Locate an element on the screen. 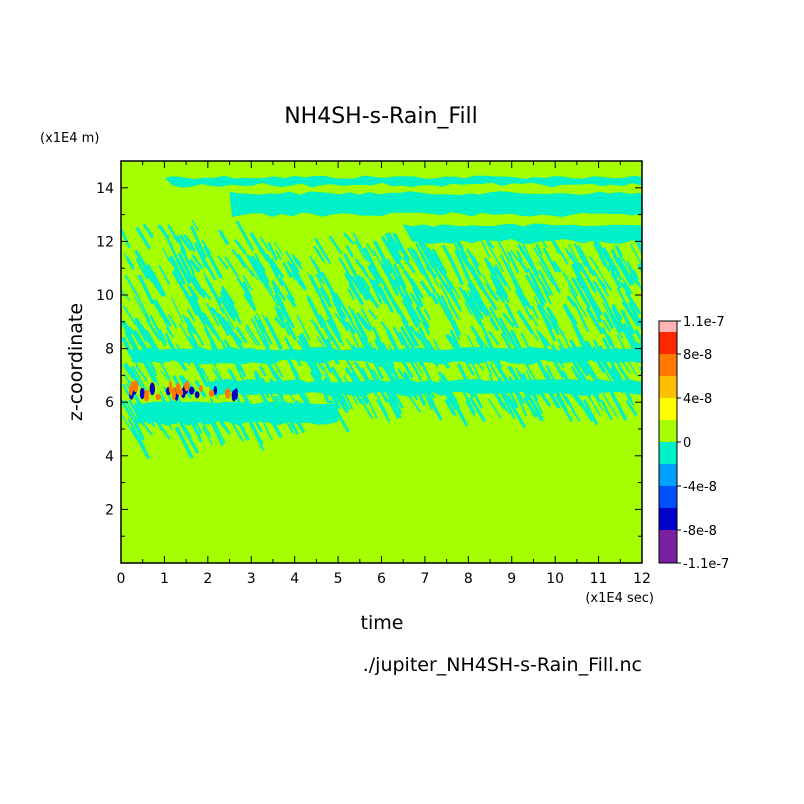 Image resolution: width=804 pixels, height=804 pixels. colorbar-label: 8e-8 is located at coordinates (697, 355).